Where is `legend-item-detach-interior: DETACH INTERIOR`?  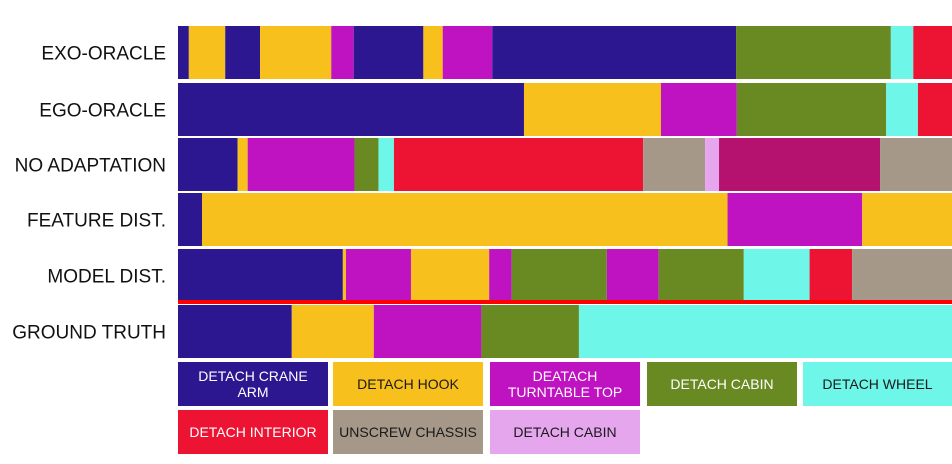 legend-item-detach-interior: DETACH INTERIOR is located at coordinates (253, 432).